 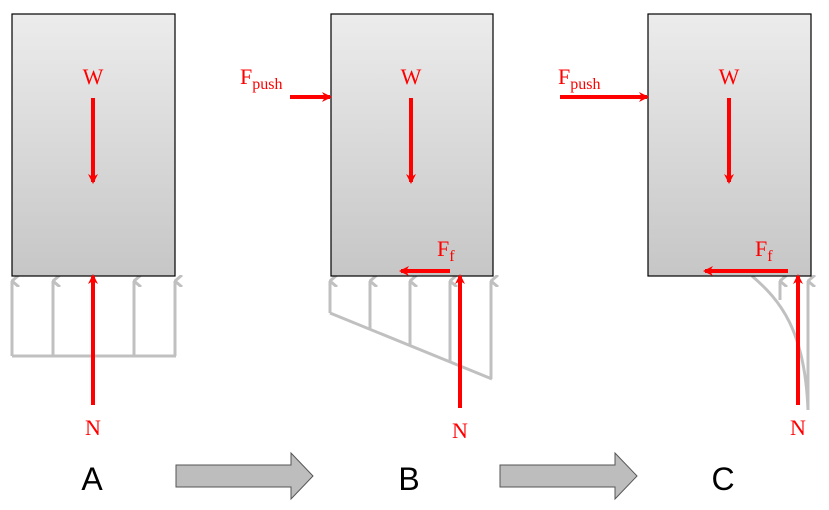 What do you see at coordinates (722, 479) in the screenshot?
I see `panel-label-c: C` at bounding box center [722, 479].